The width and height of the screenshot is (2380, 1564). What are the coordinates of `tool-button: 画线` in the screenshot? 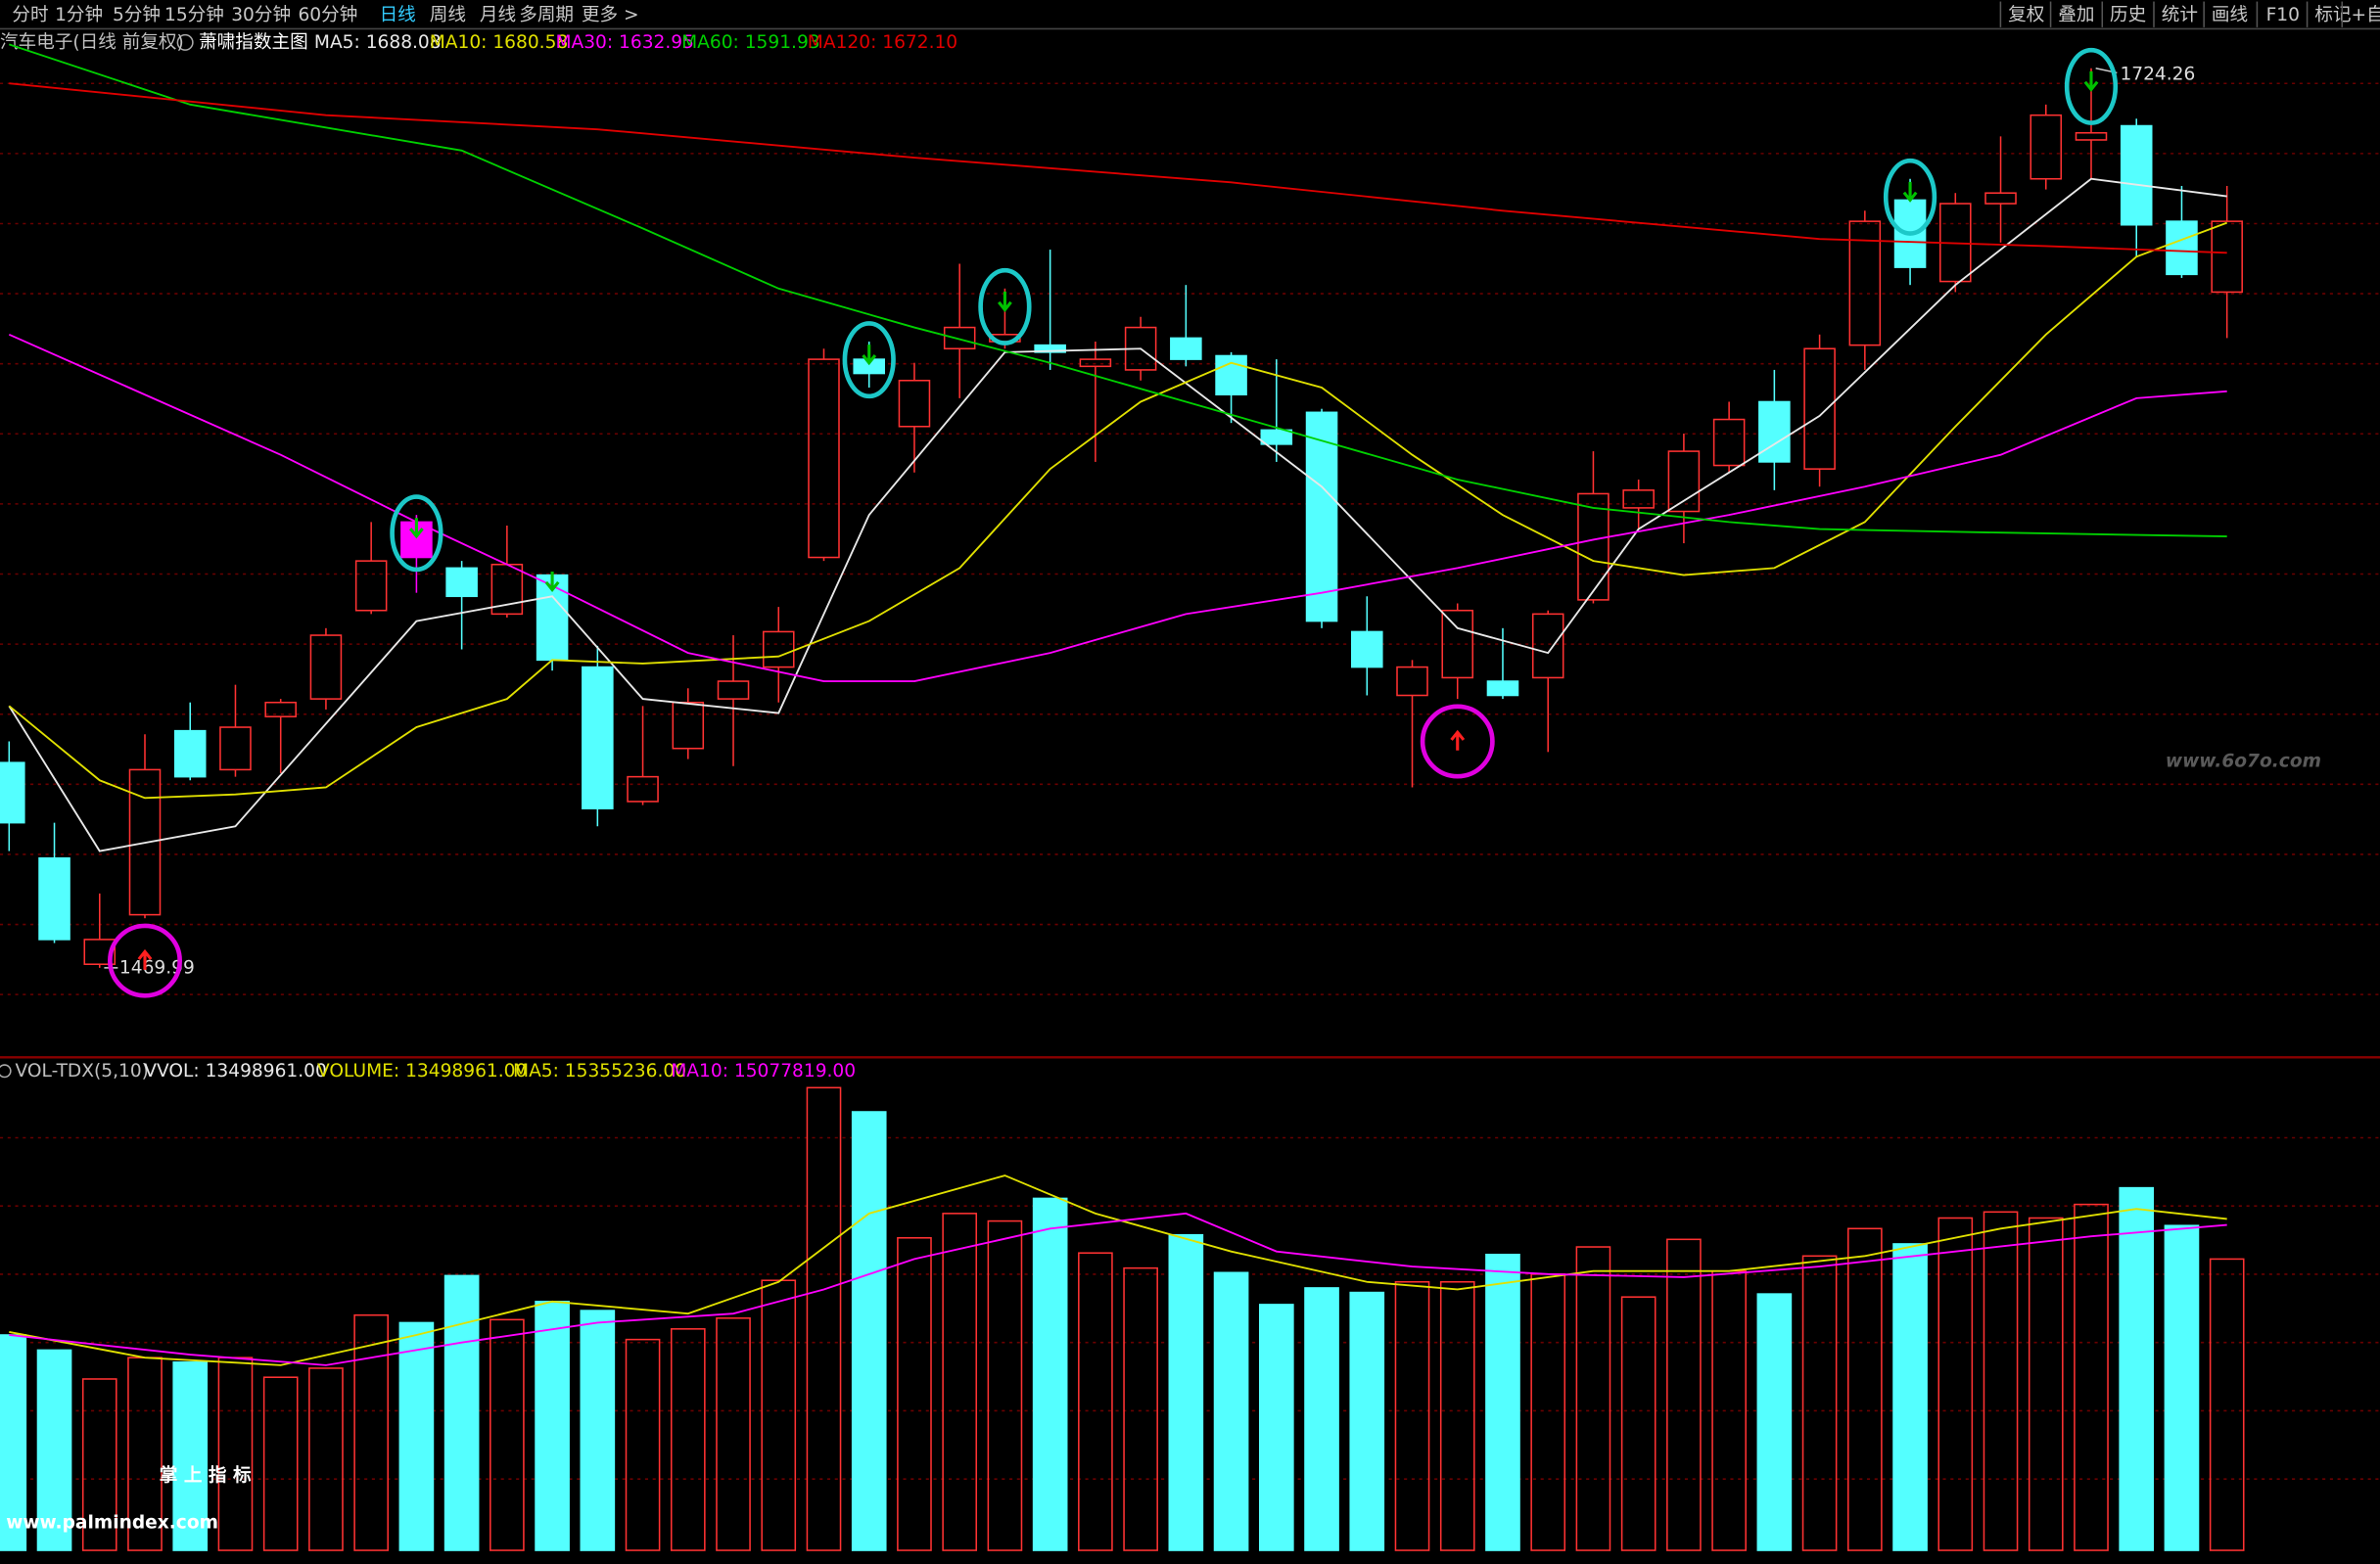 It's located at (2230, 15).